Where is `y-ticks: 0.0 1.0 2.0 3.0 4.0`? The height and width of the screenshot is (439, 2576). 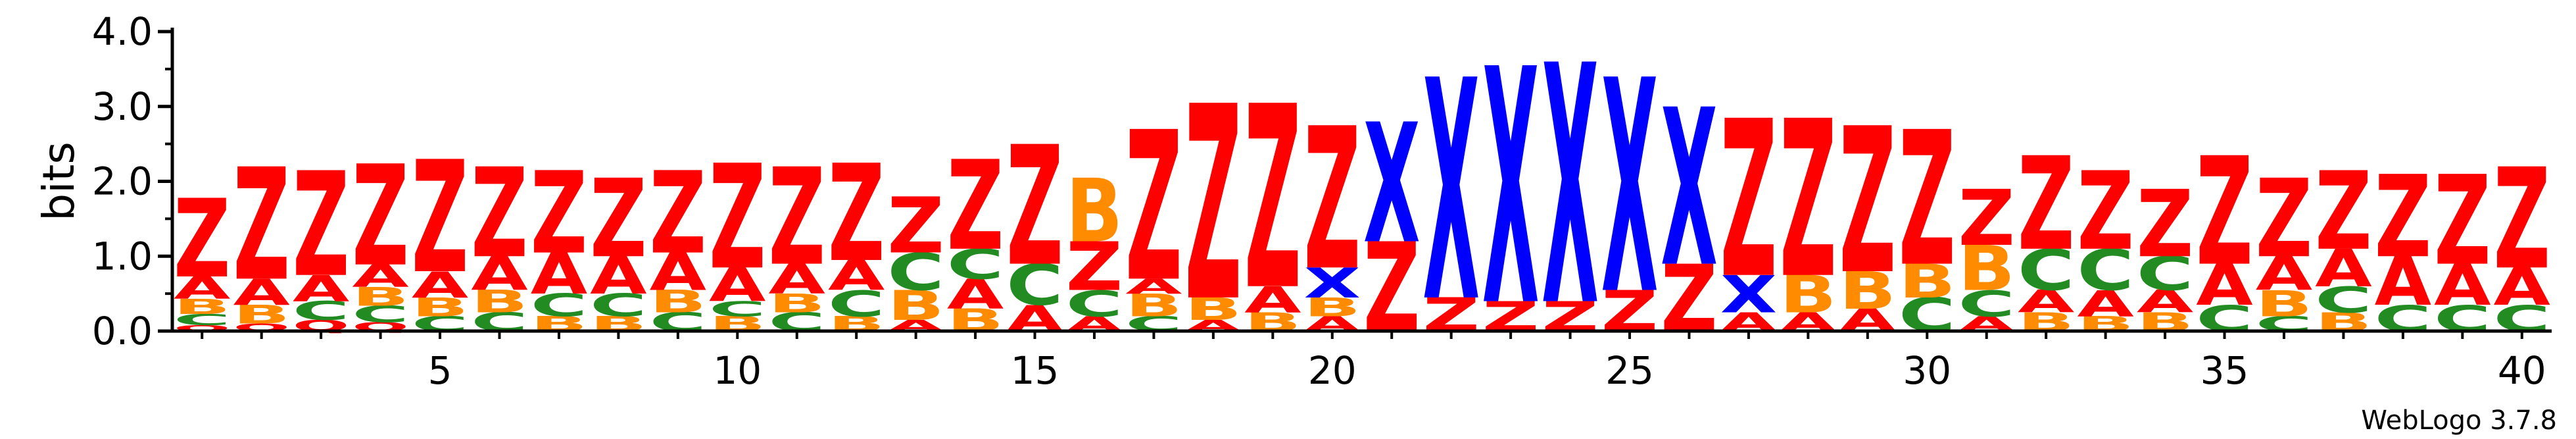 y-ticks: 0.0 1.0 2.0 3.0 4.0 is located at coordinates (132, 181).